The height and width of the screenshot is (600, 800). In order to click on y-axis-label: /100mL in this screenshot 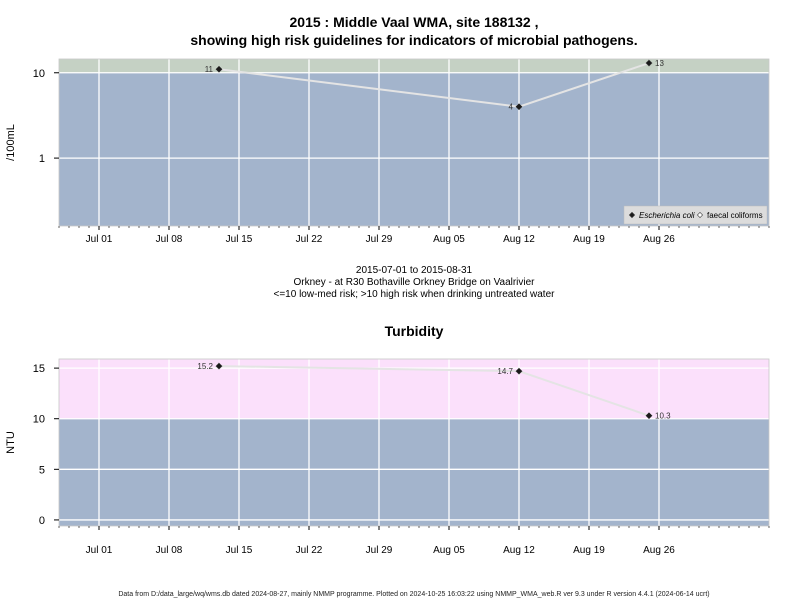, I will do `click(11, 142)`.